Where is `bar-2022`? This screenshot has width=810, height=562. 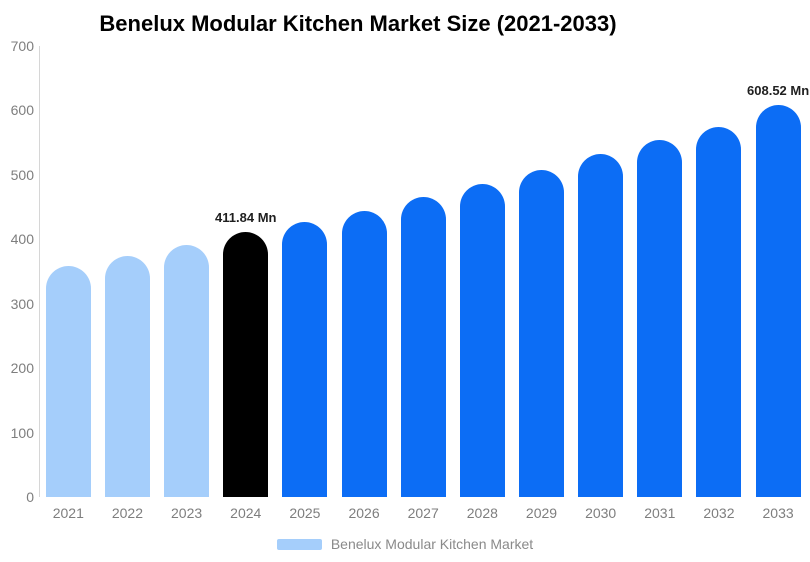 bar-2022 is located at coordinates (127, 376).